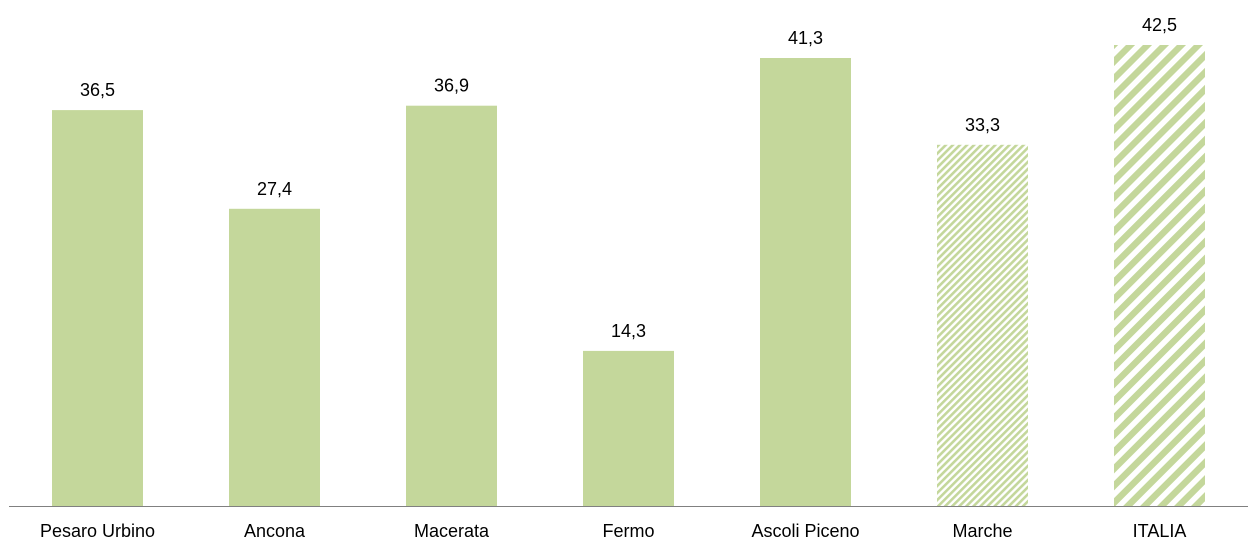 The height and width of the screenshot is (547, 1248). I want to click on value-label: 36,9, so click(451, 86).